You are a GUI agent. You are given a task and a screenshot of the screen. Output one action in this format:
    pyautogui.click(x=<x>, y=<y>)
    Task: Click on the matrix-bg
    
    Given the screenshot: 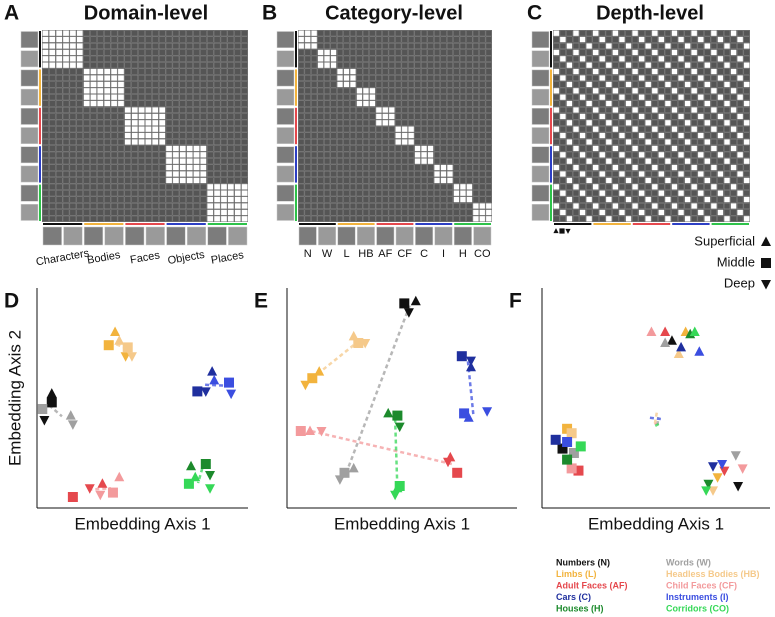 What is the action you would take?
    pyautogui.click(x=651, y=126)
    